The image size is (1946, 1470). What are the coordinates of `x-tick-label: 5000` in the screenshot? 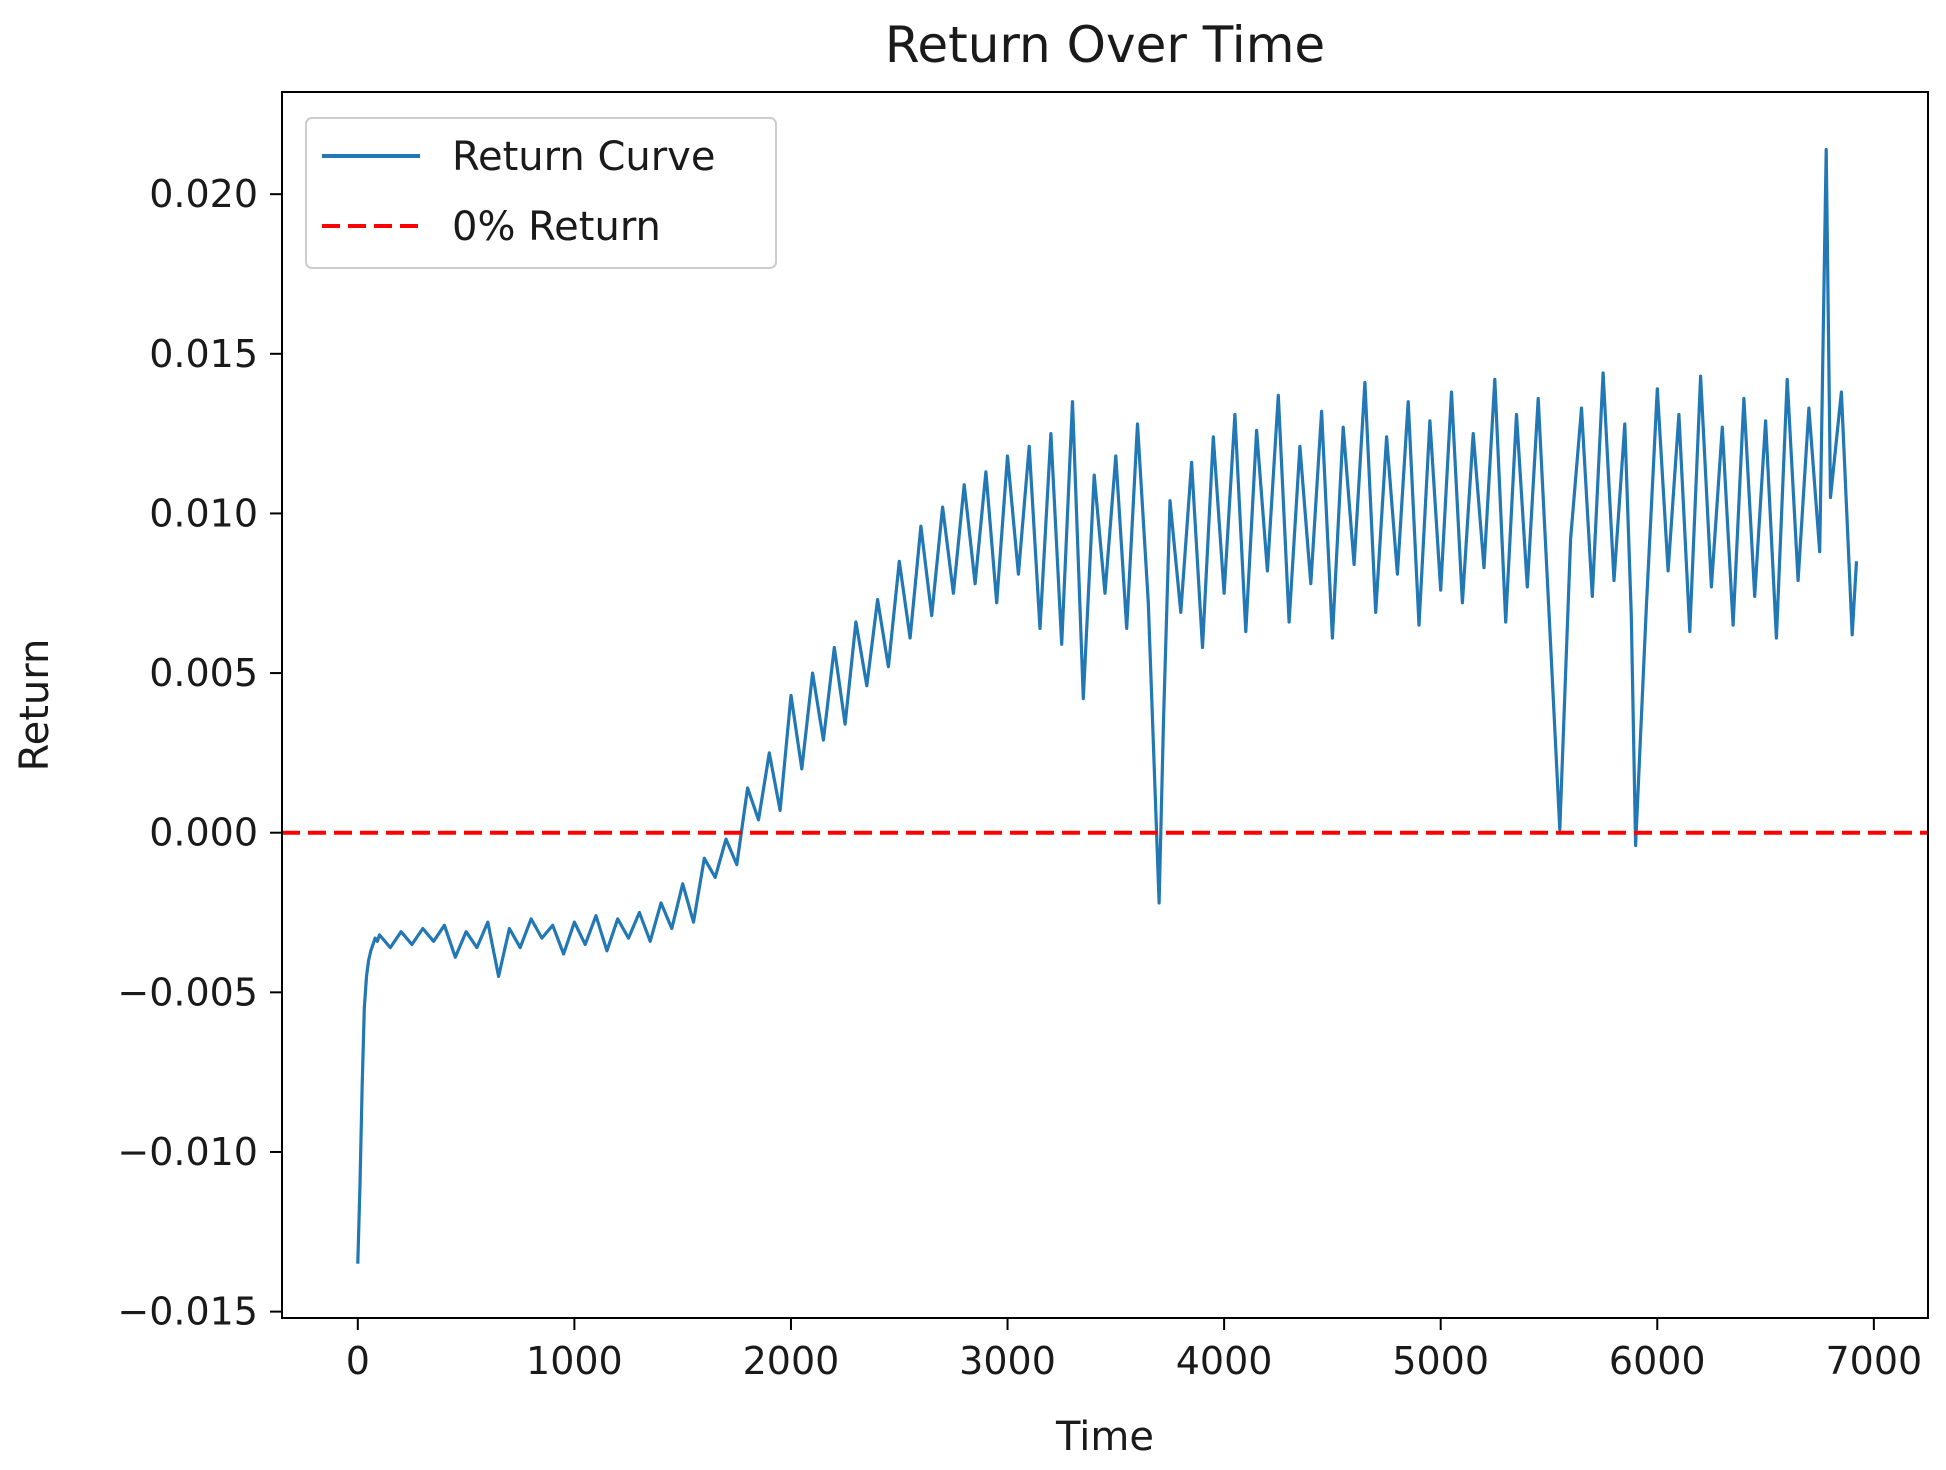 It's located at (1440, 1361).